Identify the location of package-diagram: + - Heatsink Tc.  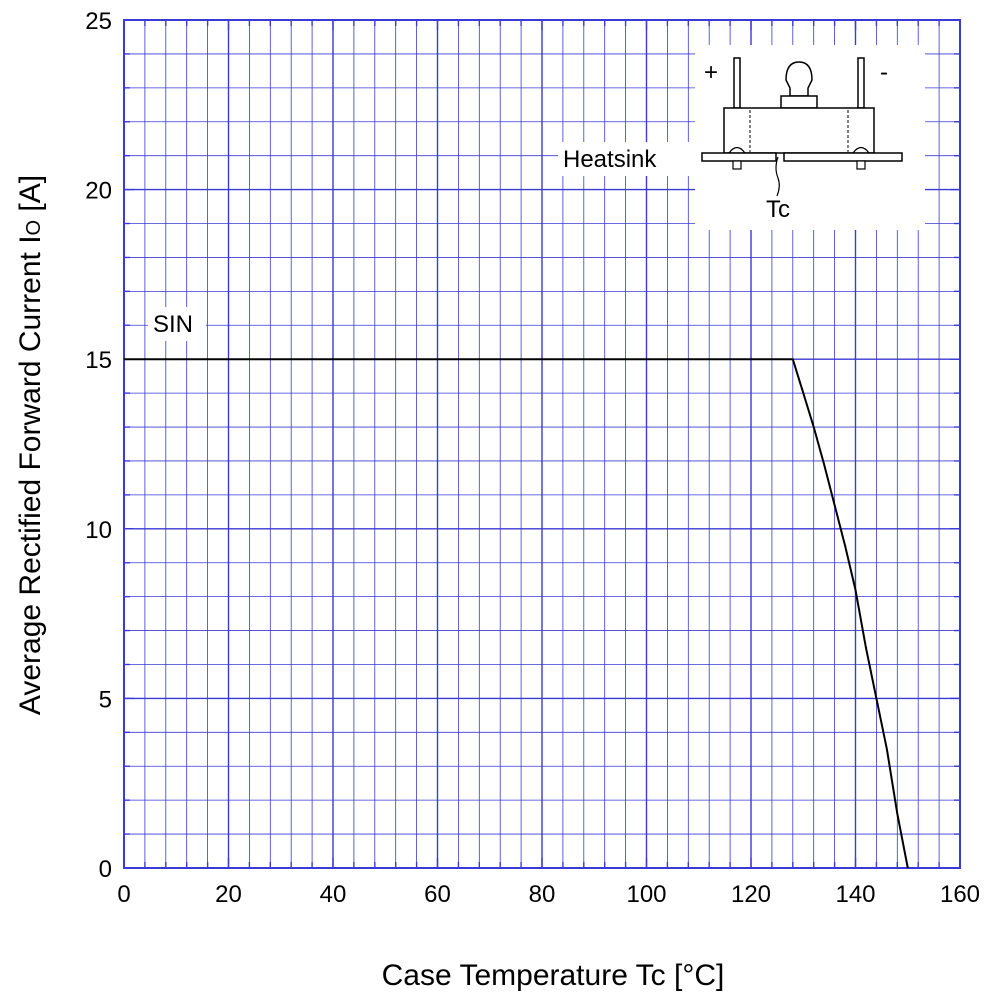
(741, 137).